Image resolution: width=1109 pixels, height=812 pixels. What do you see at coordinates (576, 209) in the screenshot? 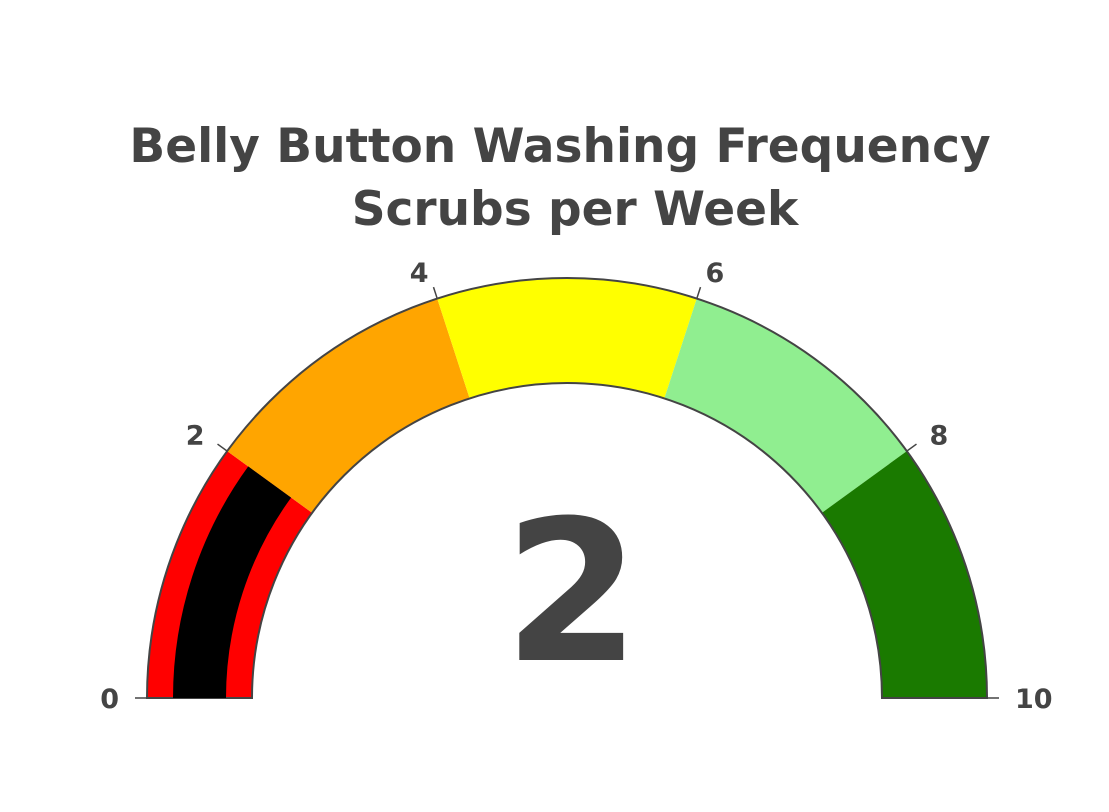
I see `chart-title-line-2: Scrubs per Week` at bounding box center [576, 209].